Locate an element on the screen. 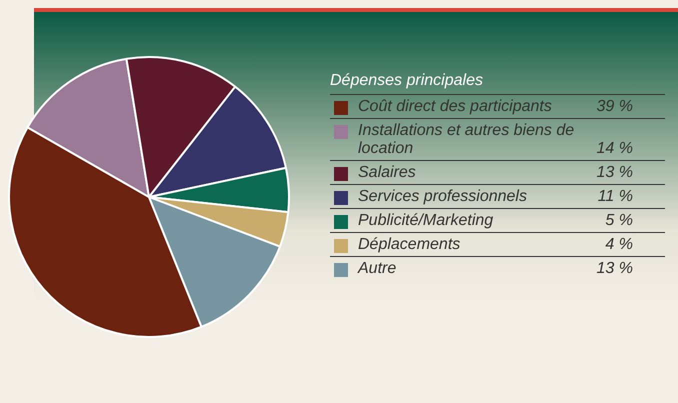  legend-label: Salaires is located at coordinates (387, 173).